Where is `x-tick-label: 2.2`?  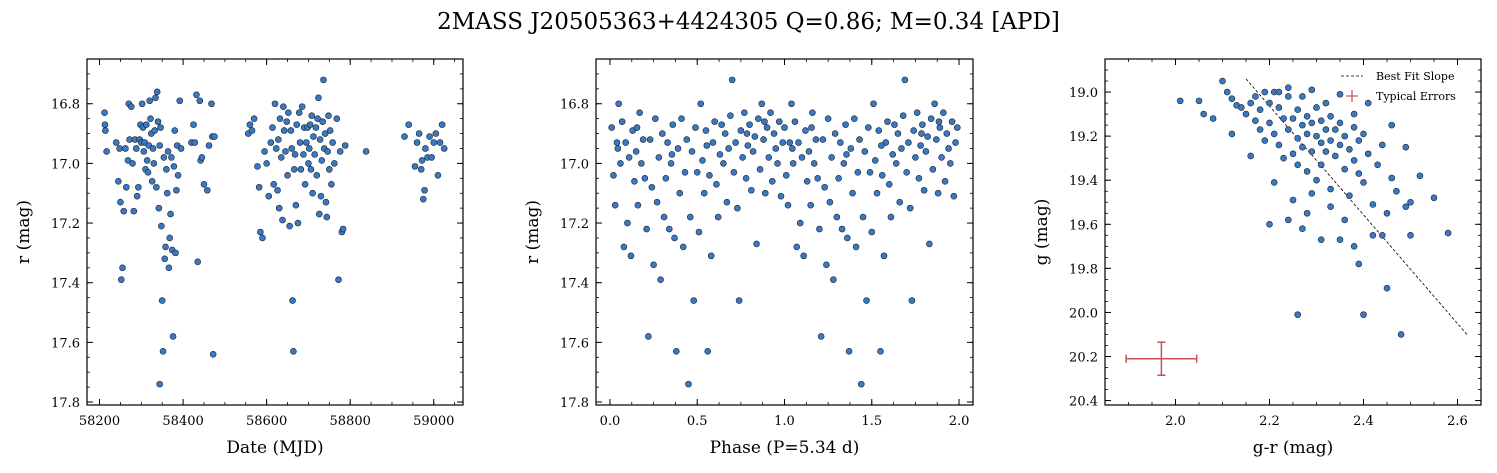
x-tick-label: 2.2 is located at coordinates (1269, 421).